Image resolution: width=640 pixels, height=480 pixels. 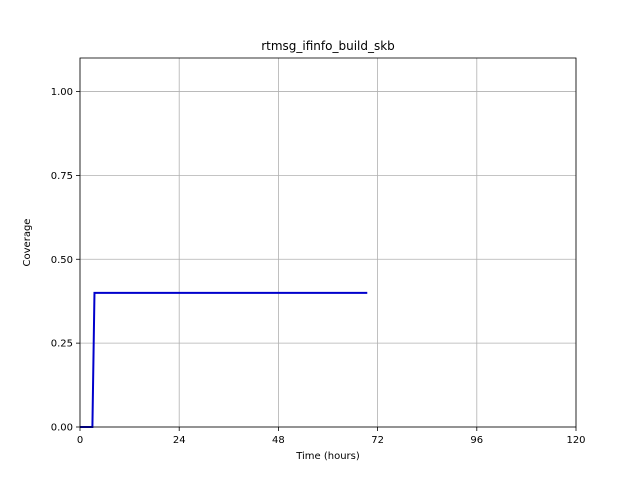 What do you see at coordinates (476, 440) in the screenshot?
I see `x-tick-label: 96` at bounding box center [476, 440].